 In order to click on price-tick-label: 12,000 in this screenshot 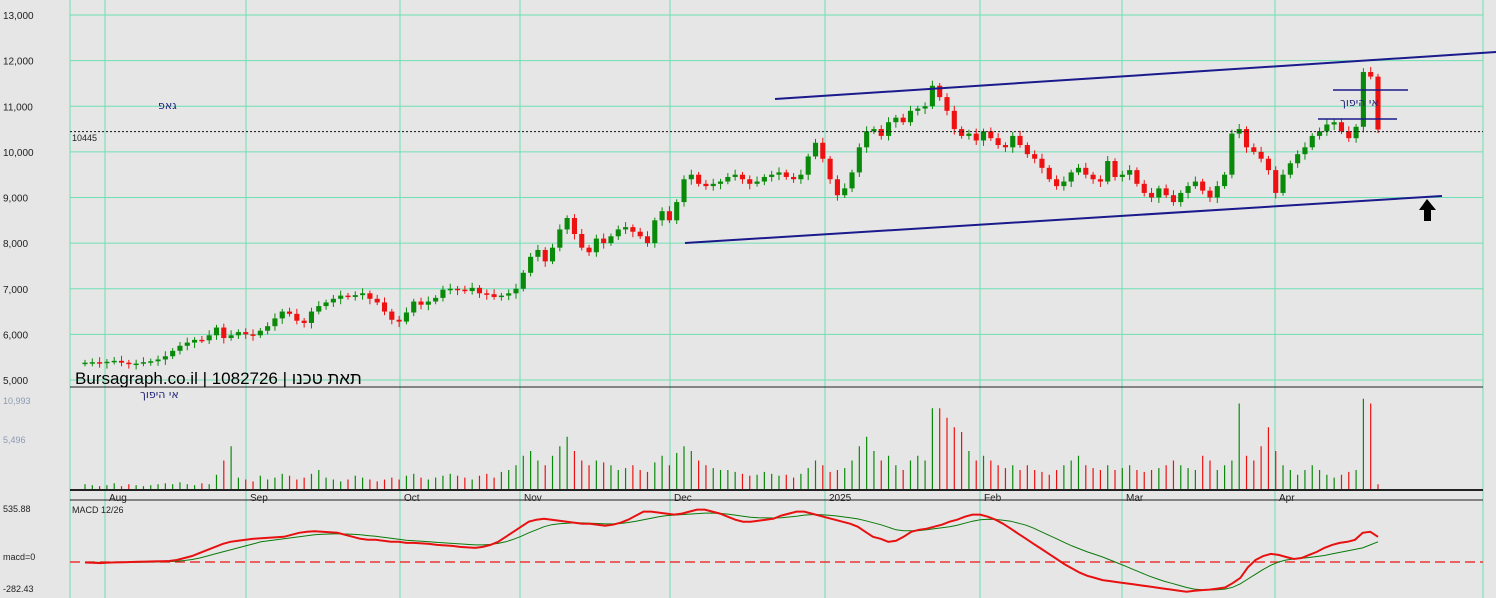, I will do `click(18, 62)`.